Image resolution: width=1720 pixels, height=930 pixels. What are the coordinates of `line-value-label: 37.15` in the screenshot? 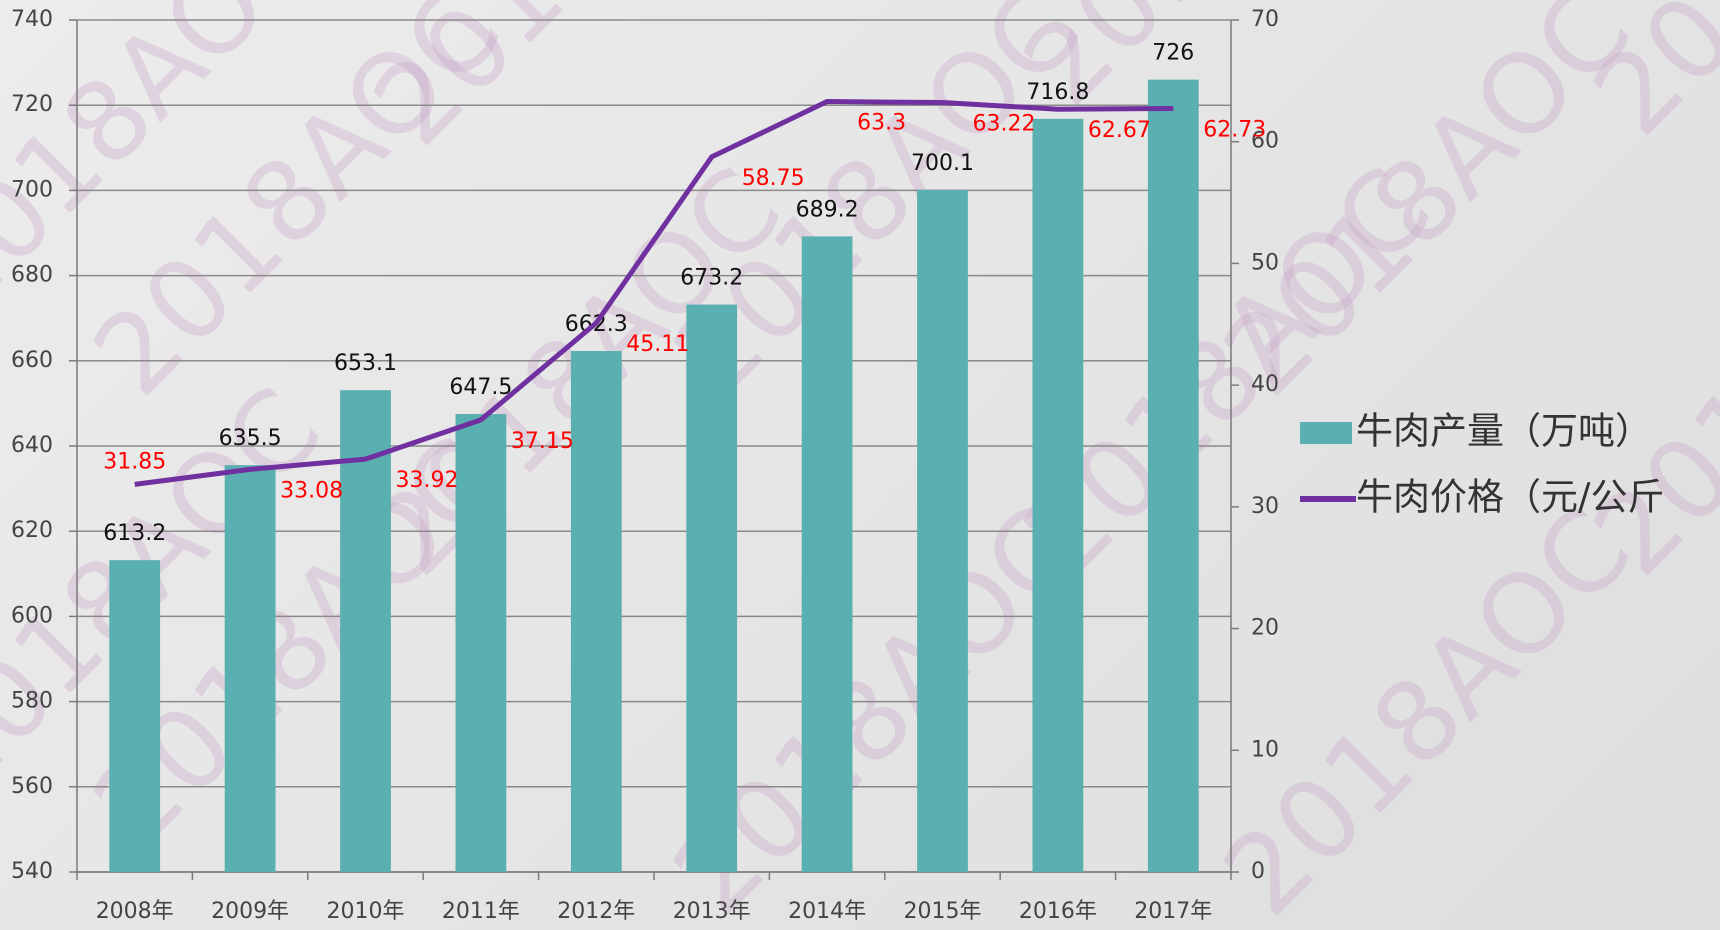 It's located at (542, 441).